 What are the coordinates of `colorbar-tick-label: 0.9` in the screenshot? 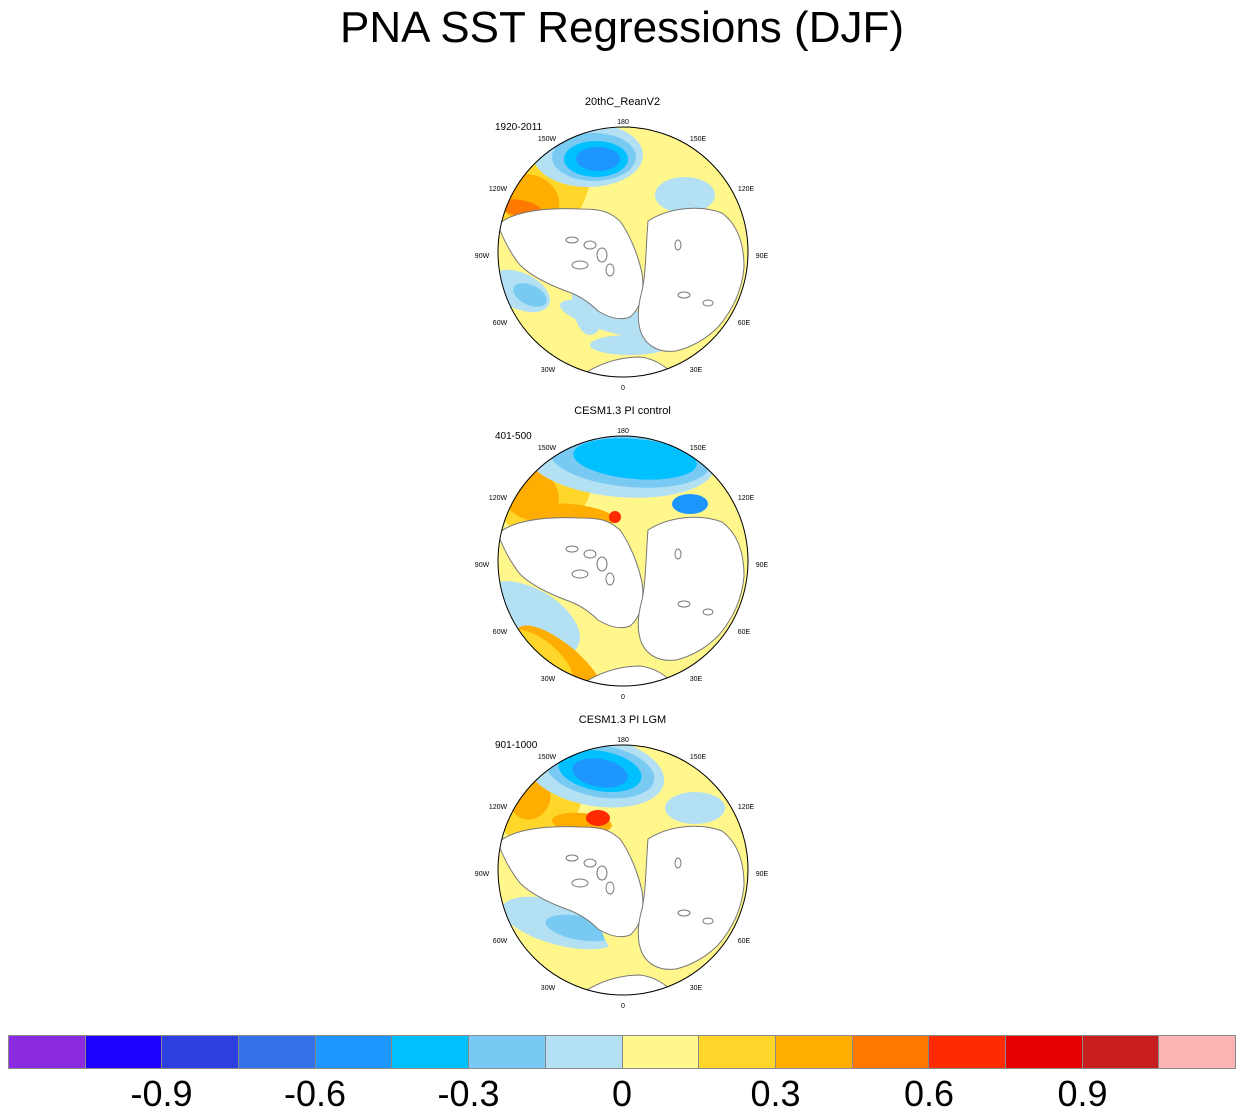 It's located at (1082, 1093).